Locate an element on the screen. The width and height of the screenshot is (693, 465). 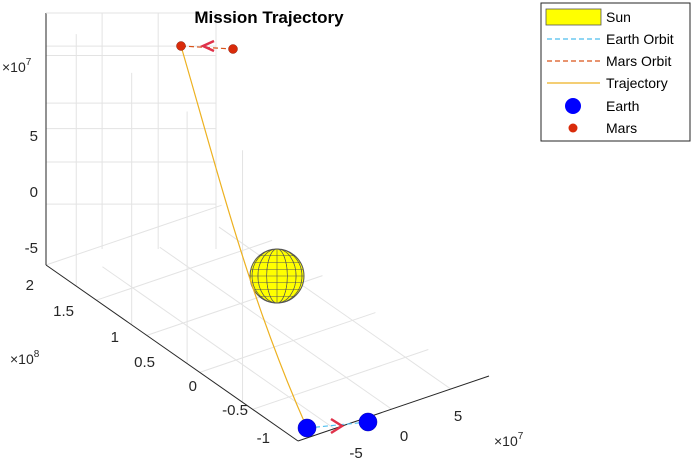
z-multiplier-exponent: 7 is located at coordinates (29, 62).